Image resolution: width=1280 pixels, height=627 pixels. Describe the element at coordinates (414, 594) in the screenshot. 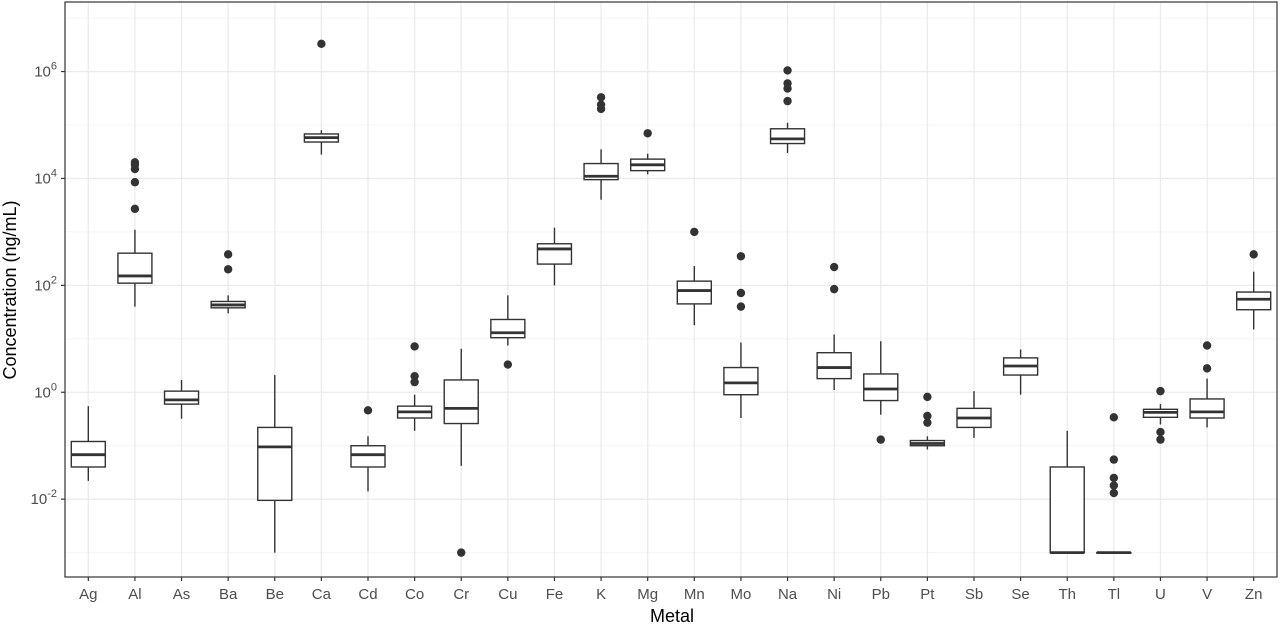

I see `x-tick-label: Co` at that location.